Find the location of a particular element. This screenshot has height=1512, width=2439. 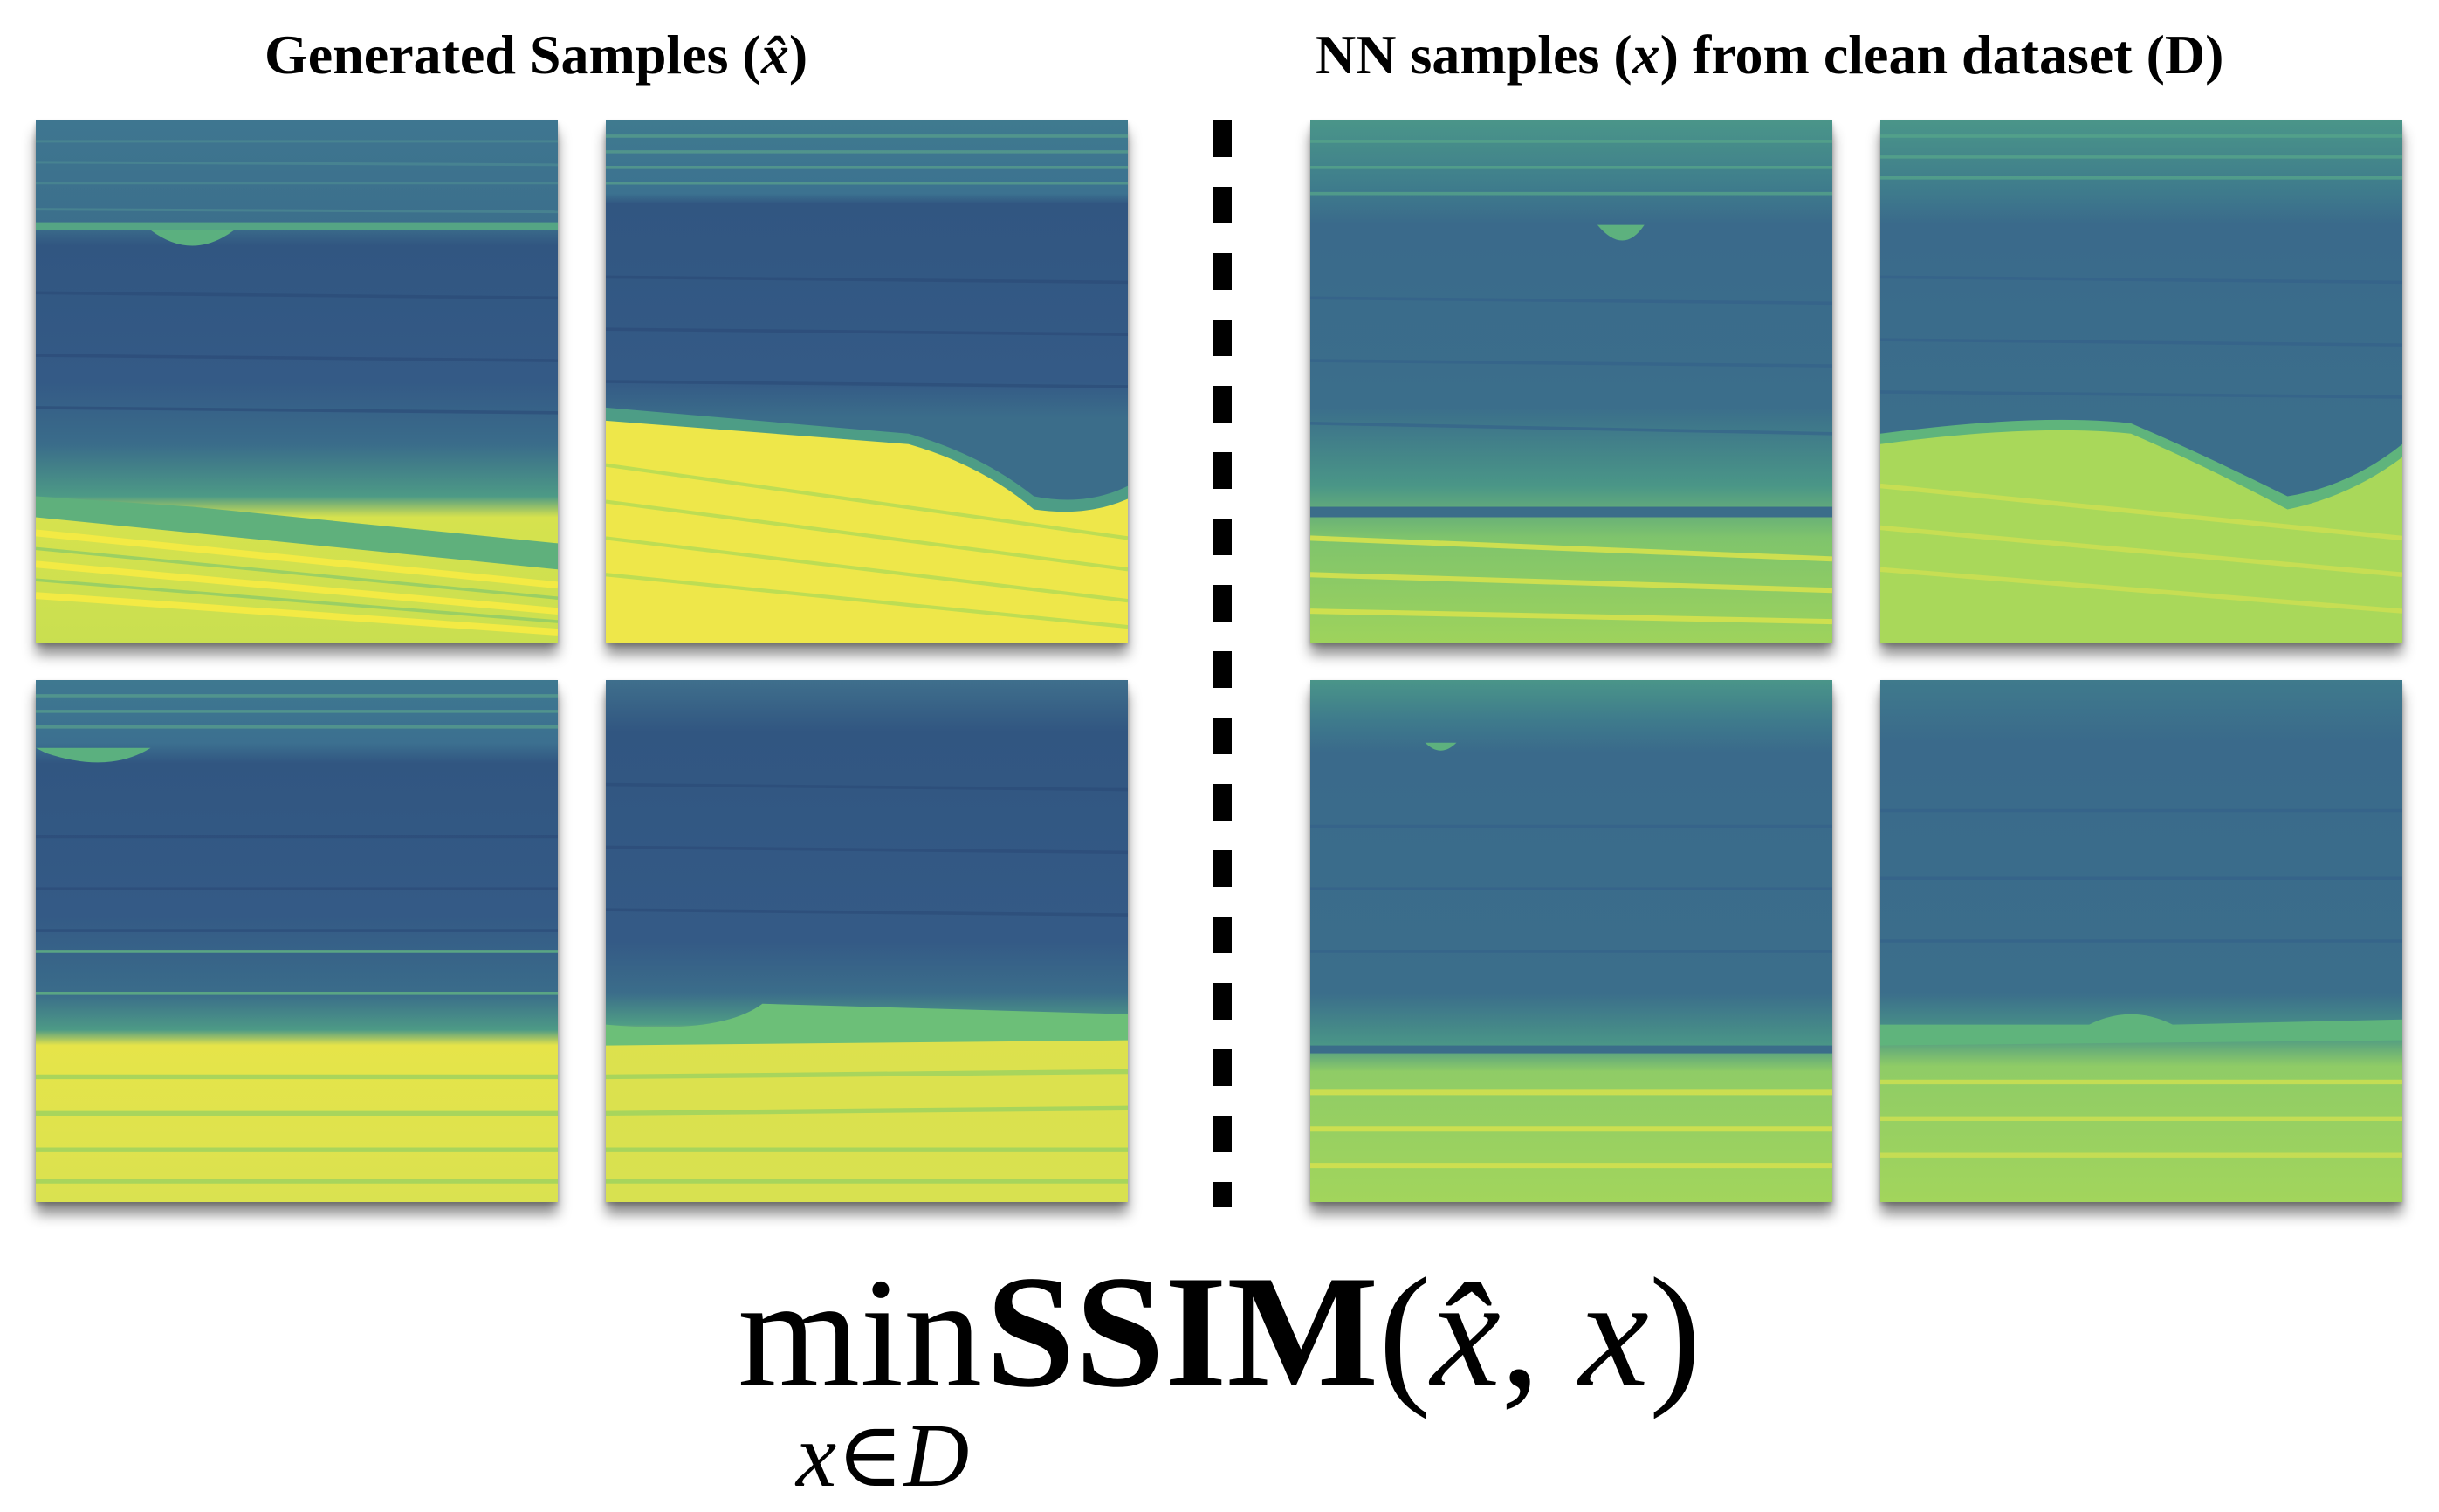

generated-samples-heading: Generated Samples (x̂) is located at coordinates (536, 55).